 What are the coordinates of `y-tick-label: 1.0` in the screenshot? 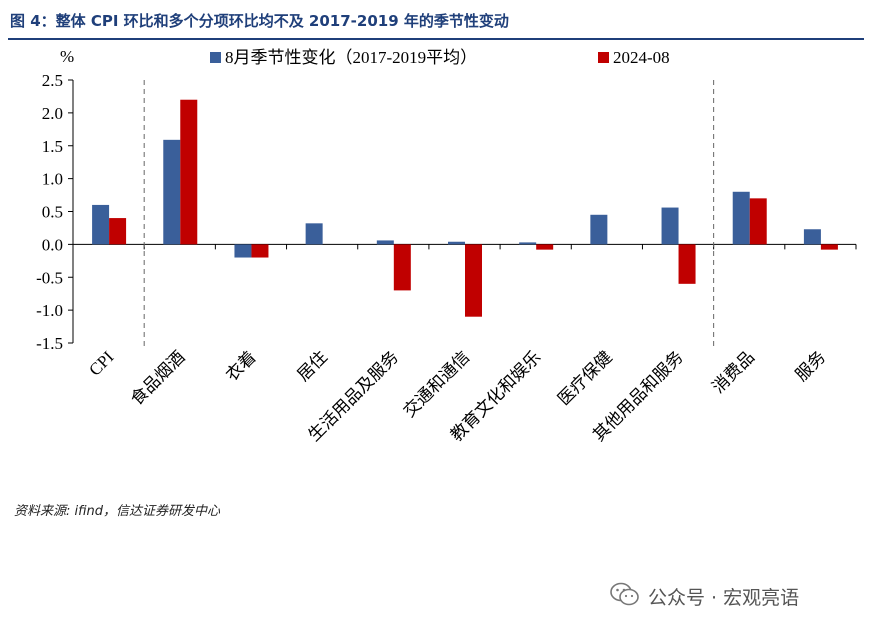 It's located at (52, 179).